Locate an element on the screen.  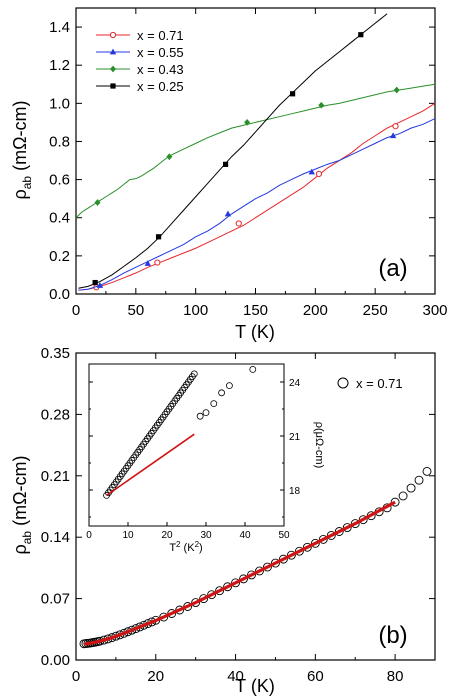
inset-y-ticks: 18 21 24 is located at coordinates (195, 448).